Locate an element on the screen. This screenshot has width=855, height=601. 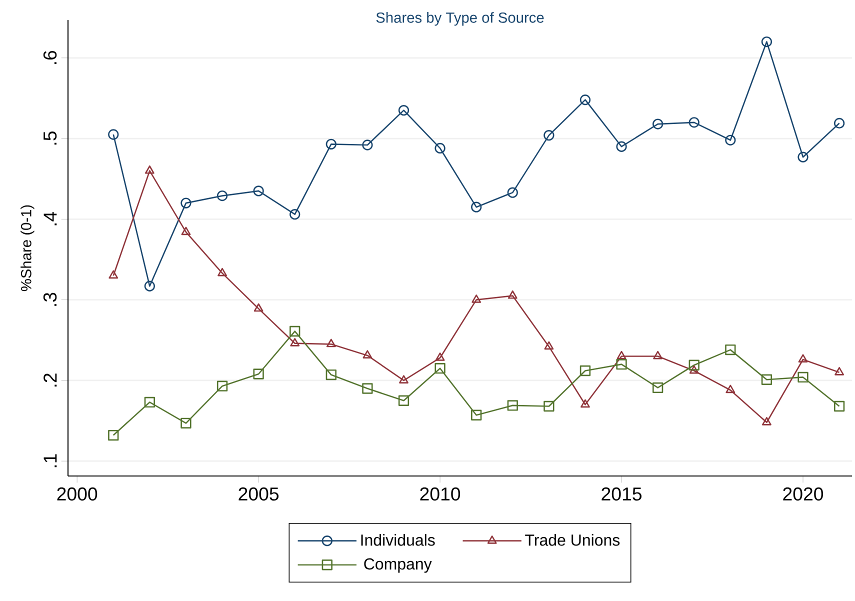
x-tick-label: 2010 is located at coordinates (440, 494).